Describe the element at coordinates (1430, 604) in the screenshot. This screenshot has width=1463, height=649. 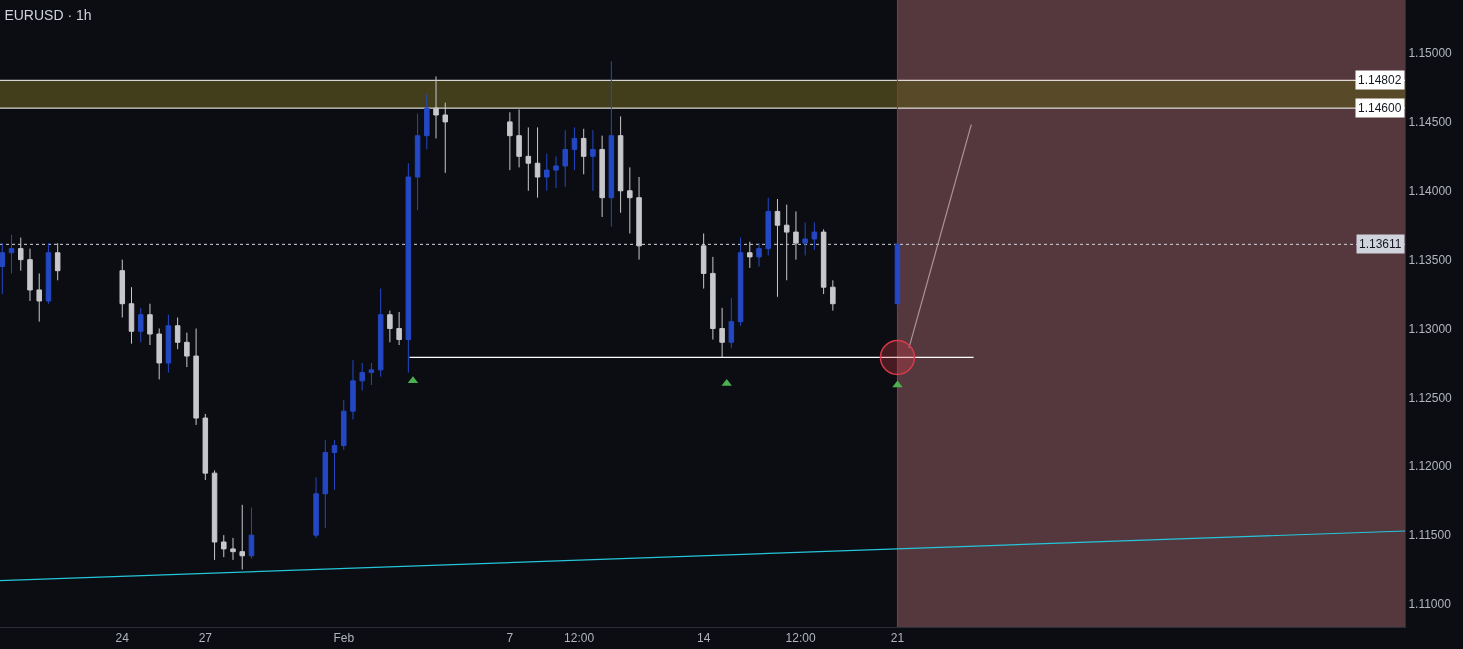
I see `y-tick-label: 1.11000` at that location.